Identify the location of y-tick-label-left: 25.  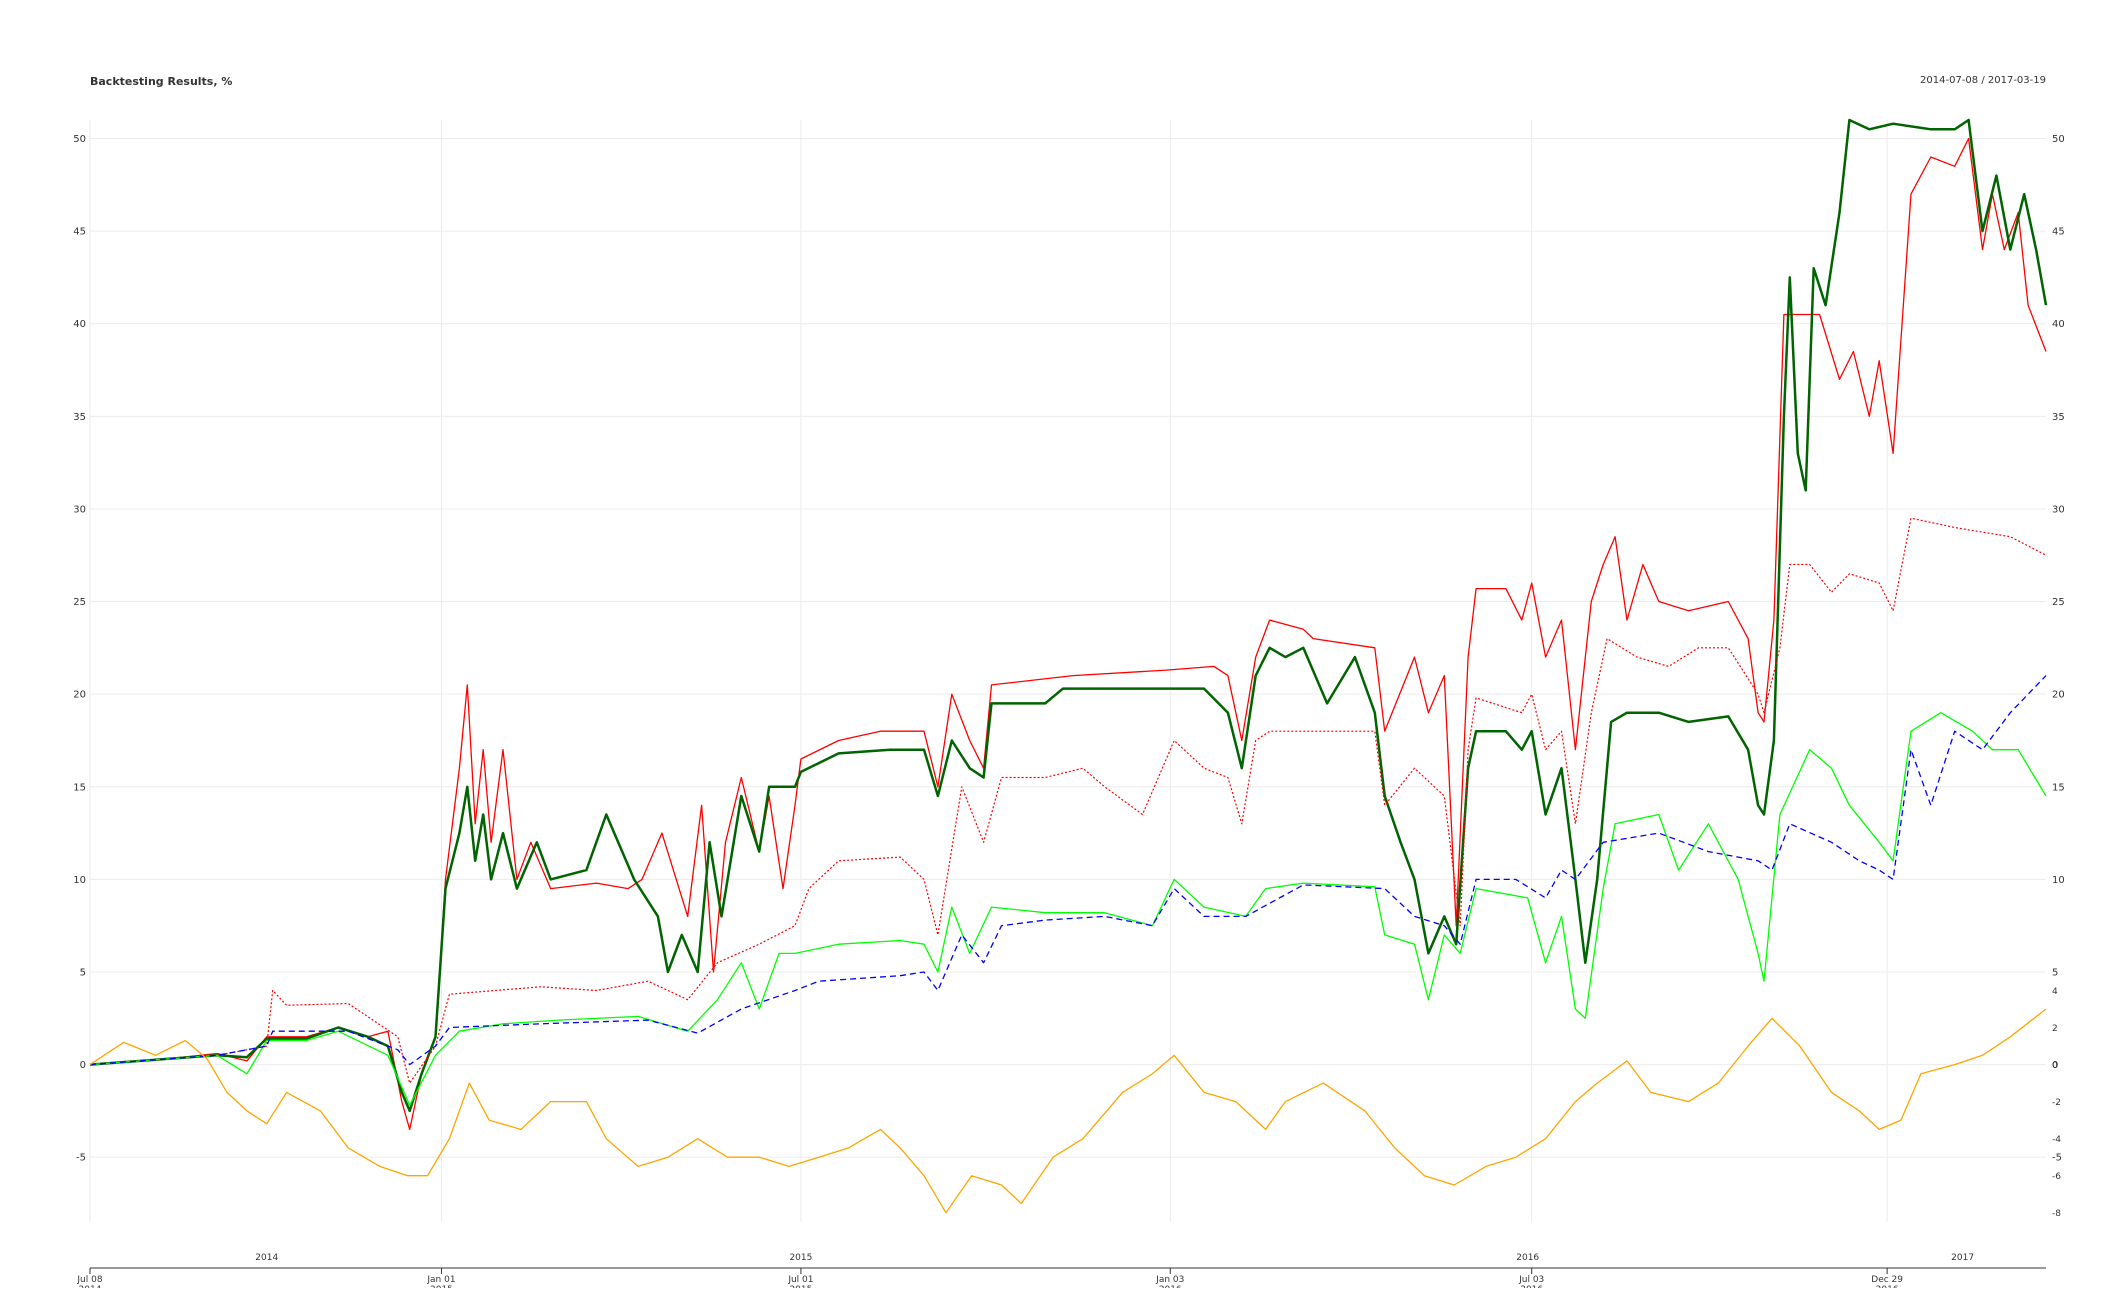
(79, 602).